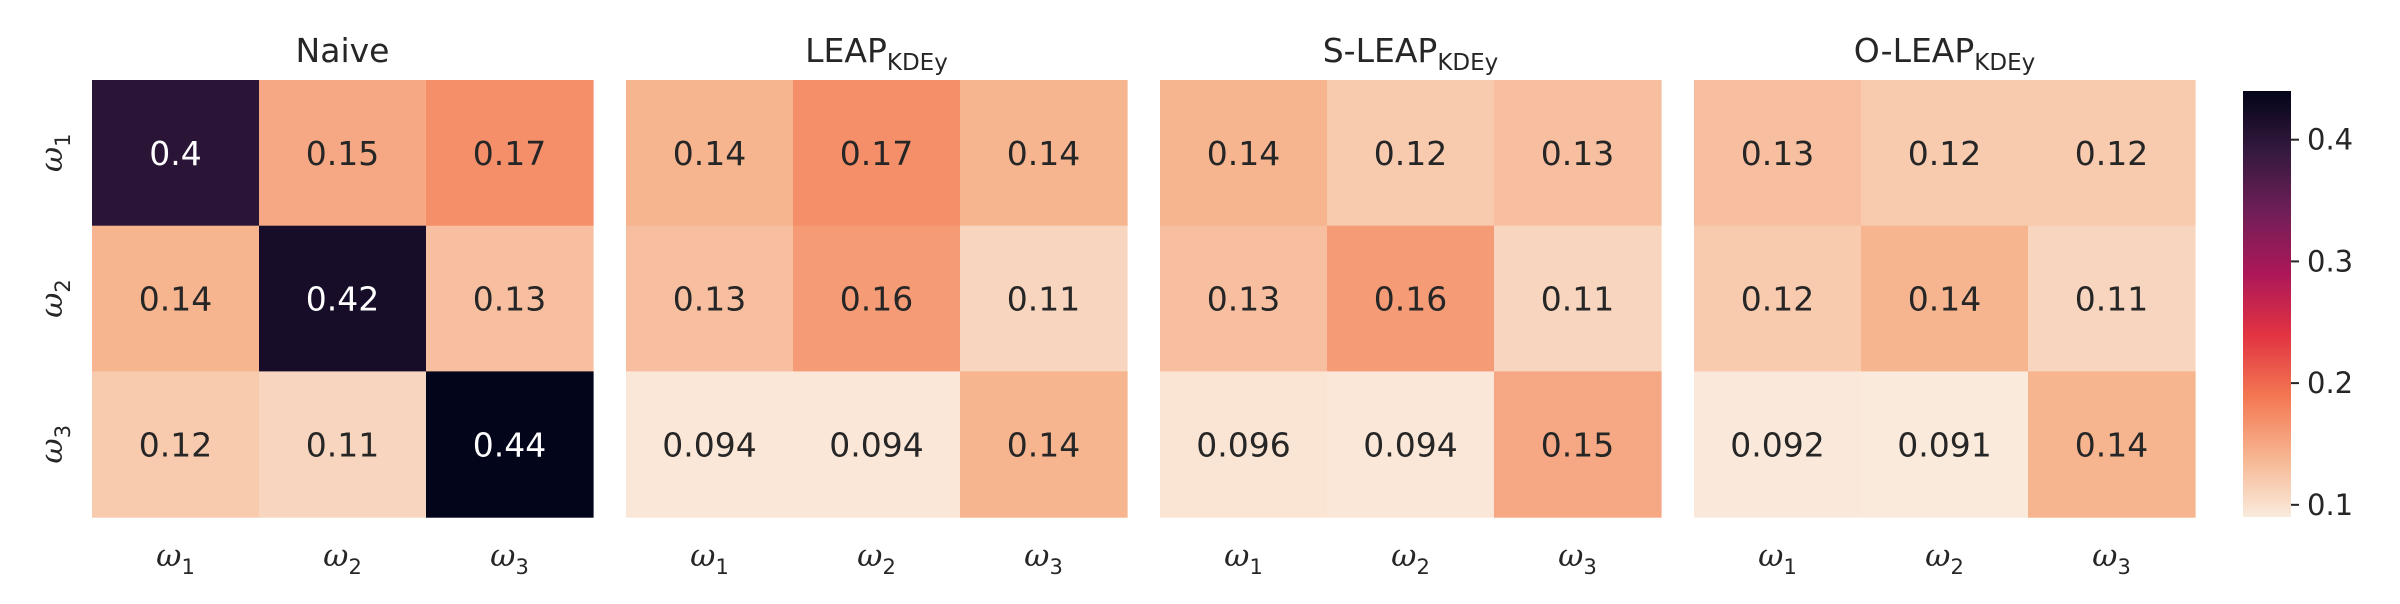 The width and height of the screenshot is (2400, 604). What do you see at coordinates (2267, 304) in the screenshot?
I see `colorbar-gradient` at bounding box center [2267, 304].